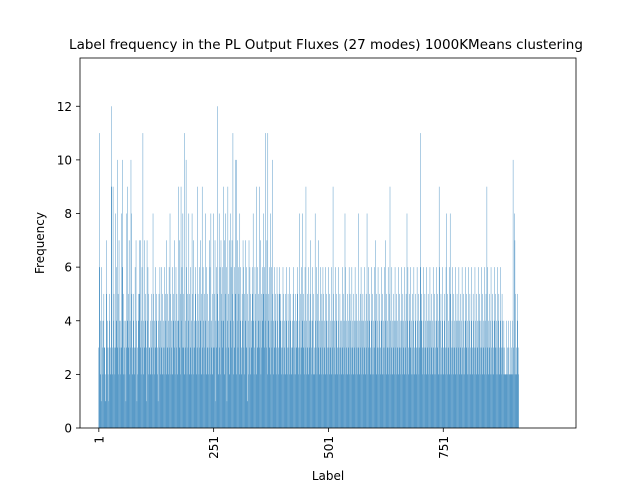 The height and width of the screenshot is (480, 640). What do you see at coordinates (68, 375) in the screenshot?
I see `y-tick-label-2: 2` at bounding box center [68, 375].